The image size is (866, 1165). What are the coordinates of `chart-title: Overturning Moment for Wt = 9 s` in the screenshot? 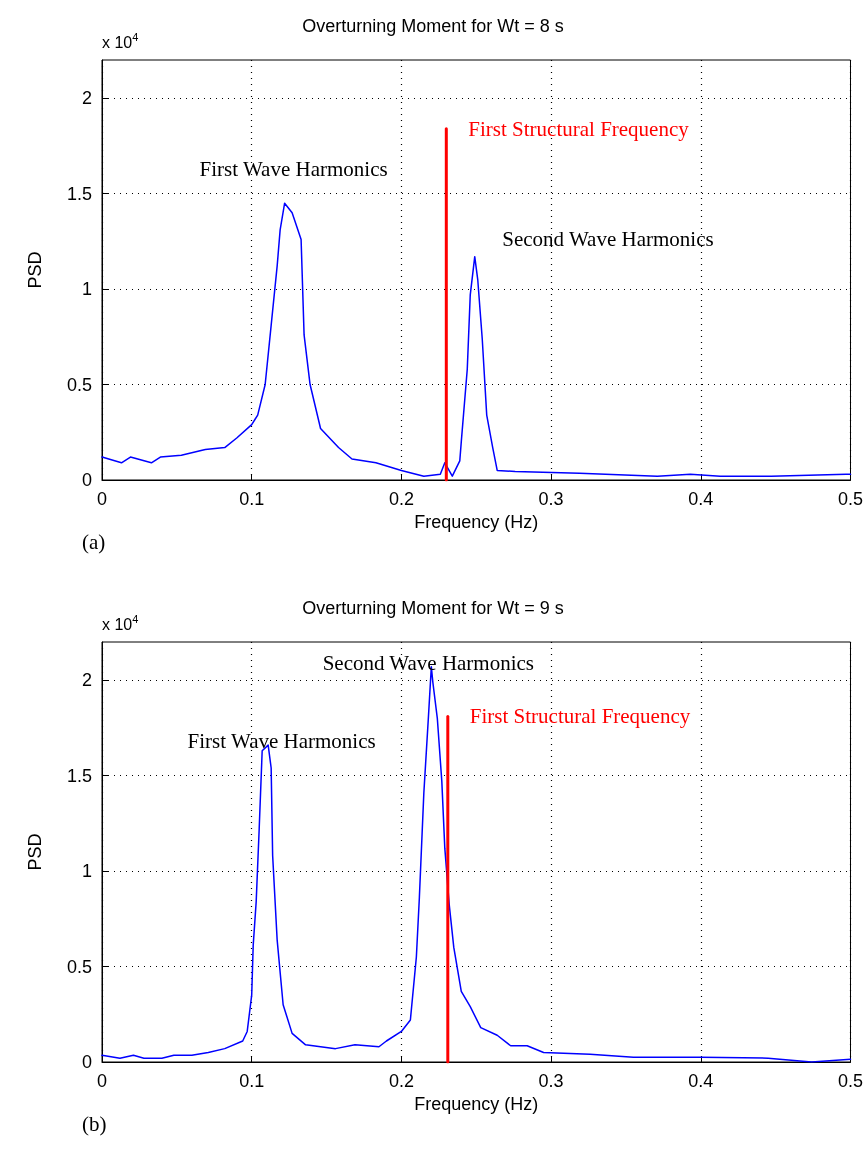 It's located at (433, 608).